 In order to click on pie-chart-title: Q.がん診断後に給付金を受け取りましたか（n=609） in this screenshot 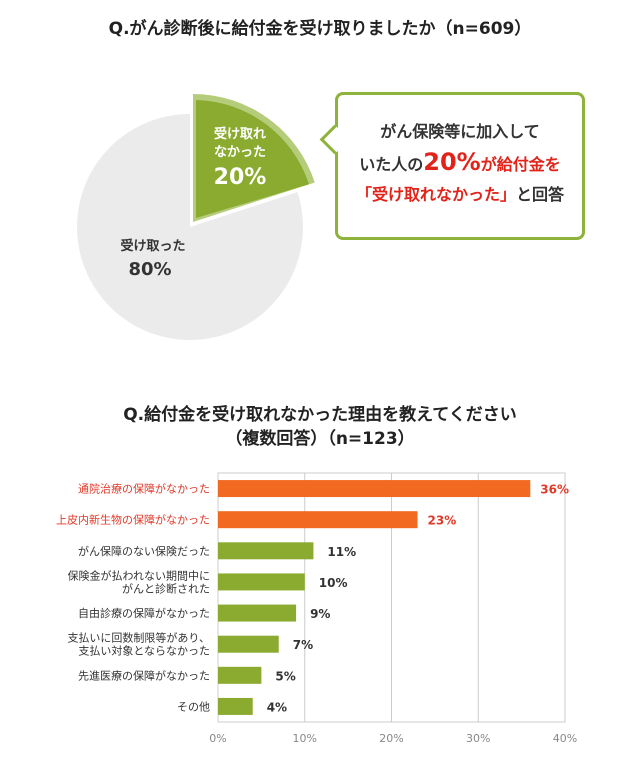, I will do `click(320, 29)`.